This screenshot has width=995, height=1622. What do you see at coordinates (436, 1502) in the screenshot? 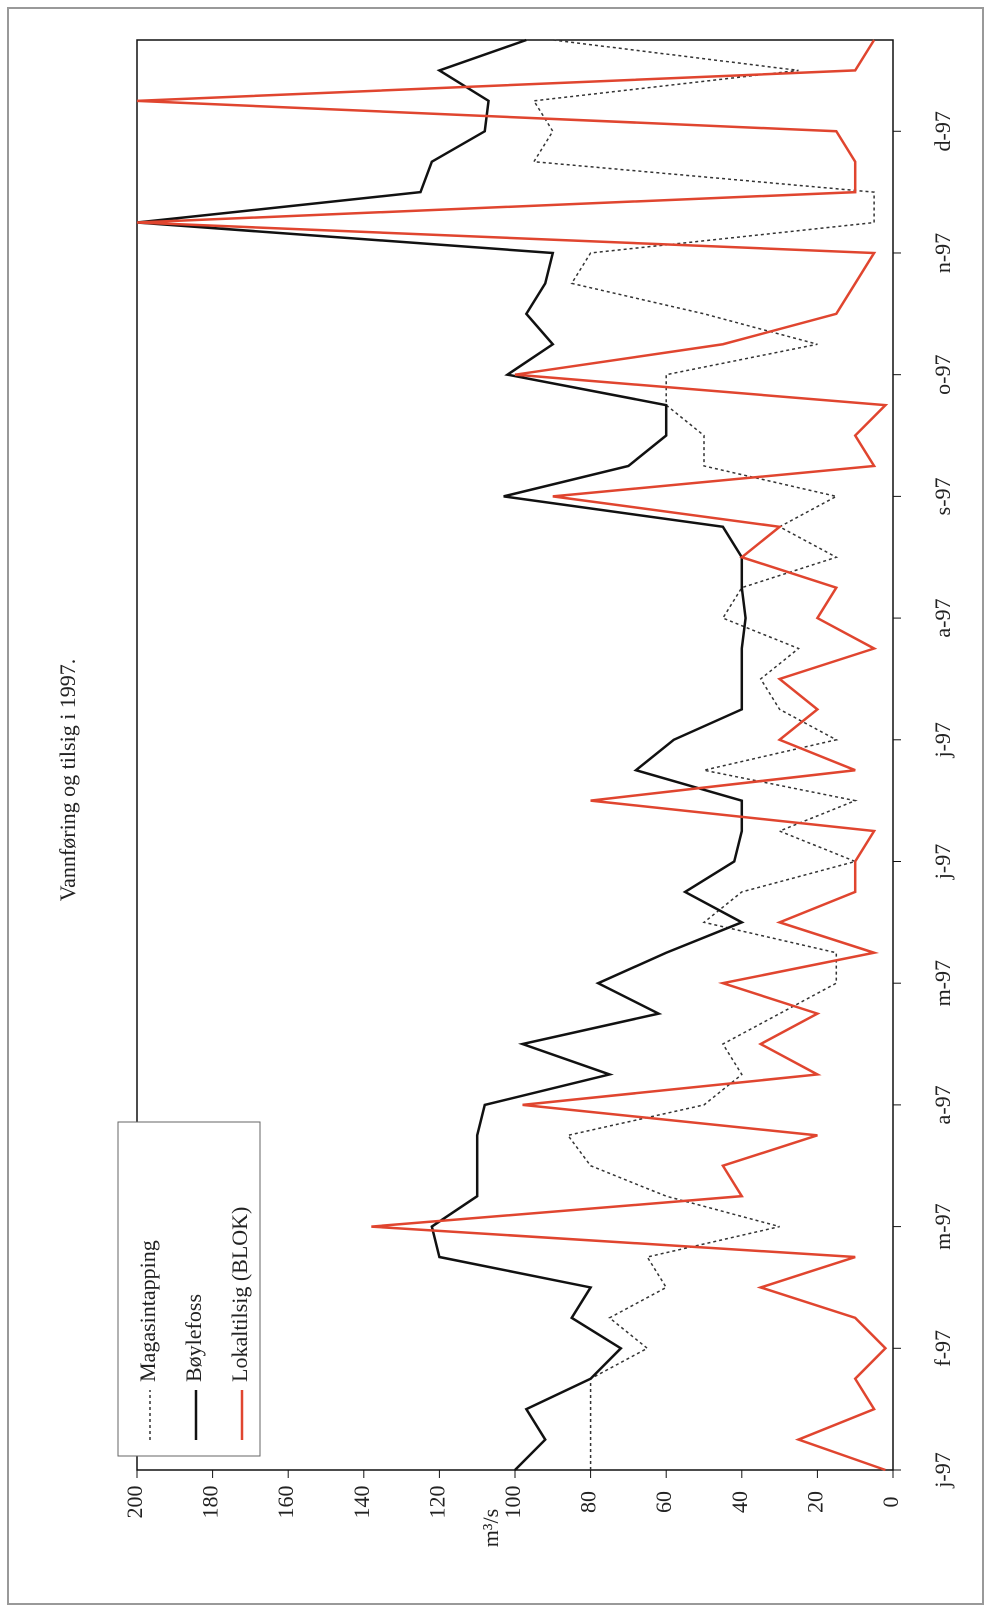
I see `y-tick-label: 120` at bounding box center [436, 1502].